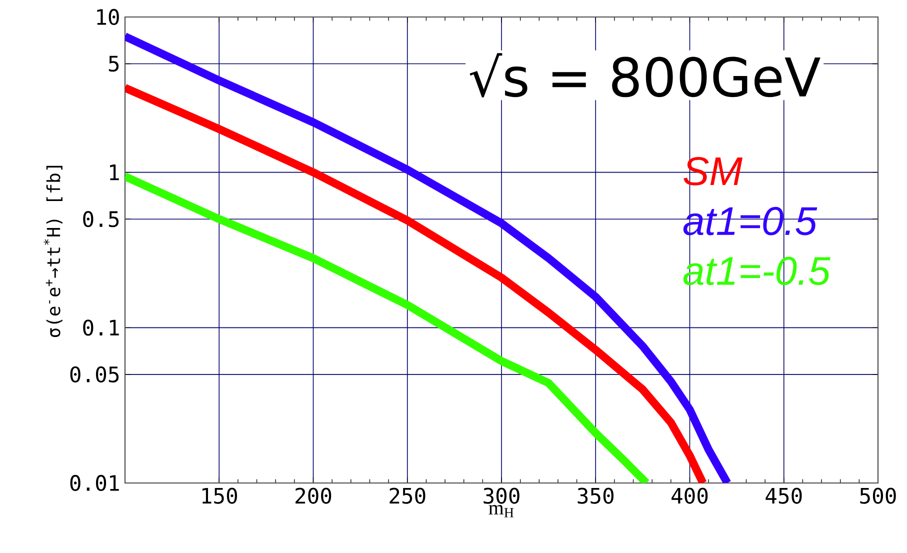 The height and width of the screenshot is (553, 907). What do you see at coordinates (101, 219) in the screenshot?
I see `y-tick-label: 0.5` at bounding box center [101, 219].